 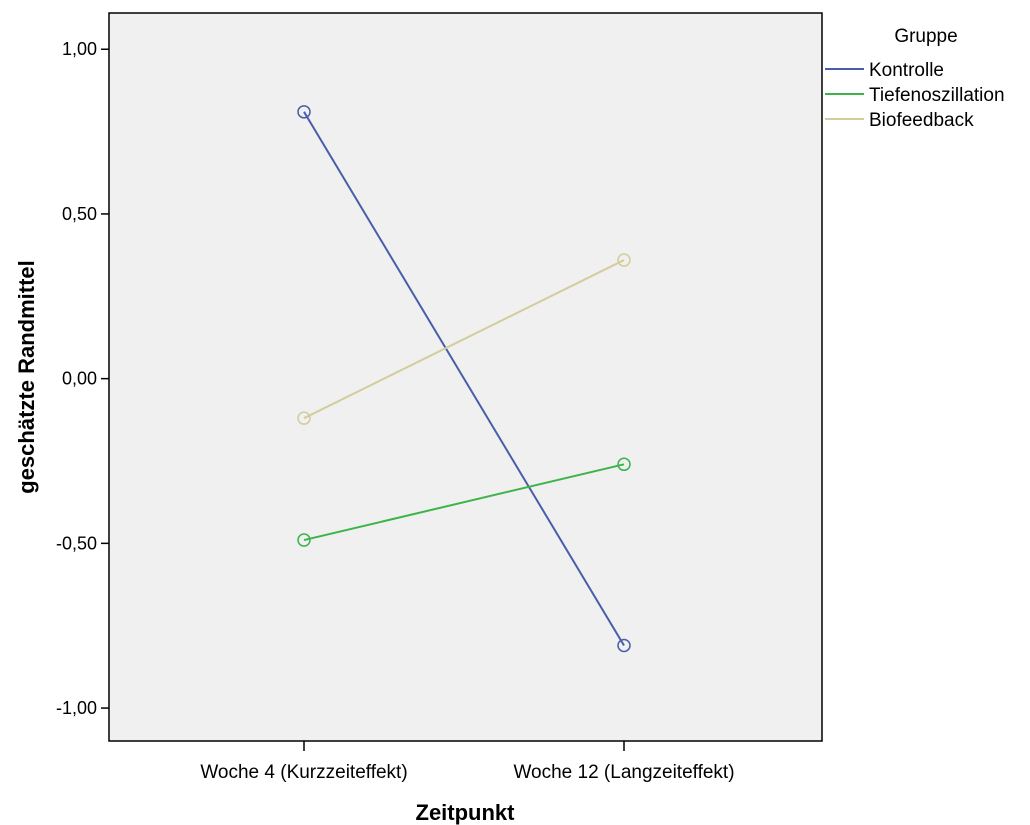 I want to click on x-tick-label: Woche 12 (Langzeiteffekt), so click(x=623, y=772).